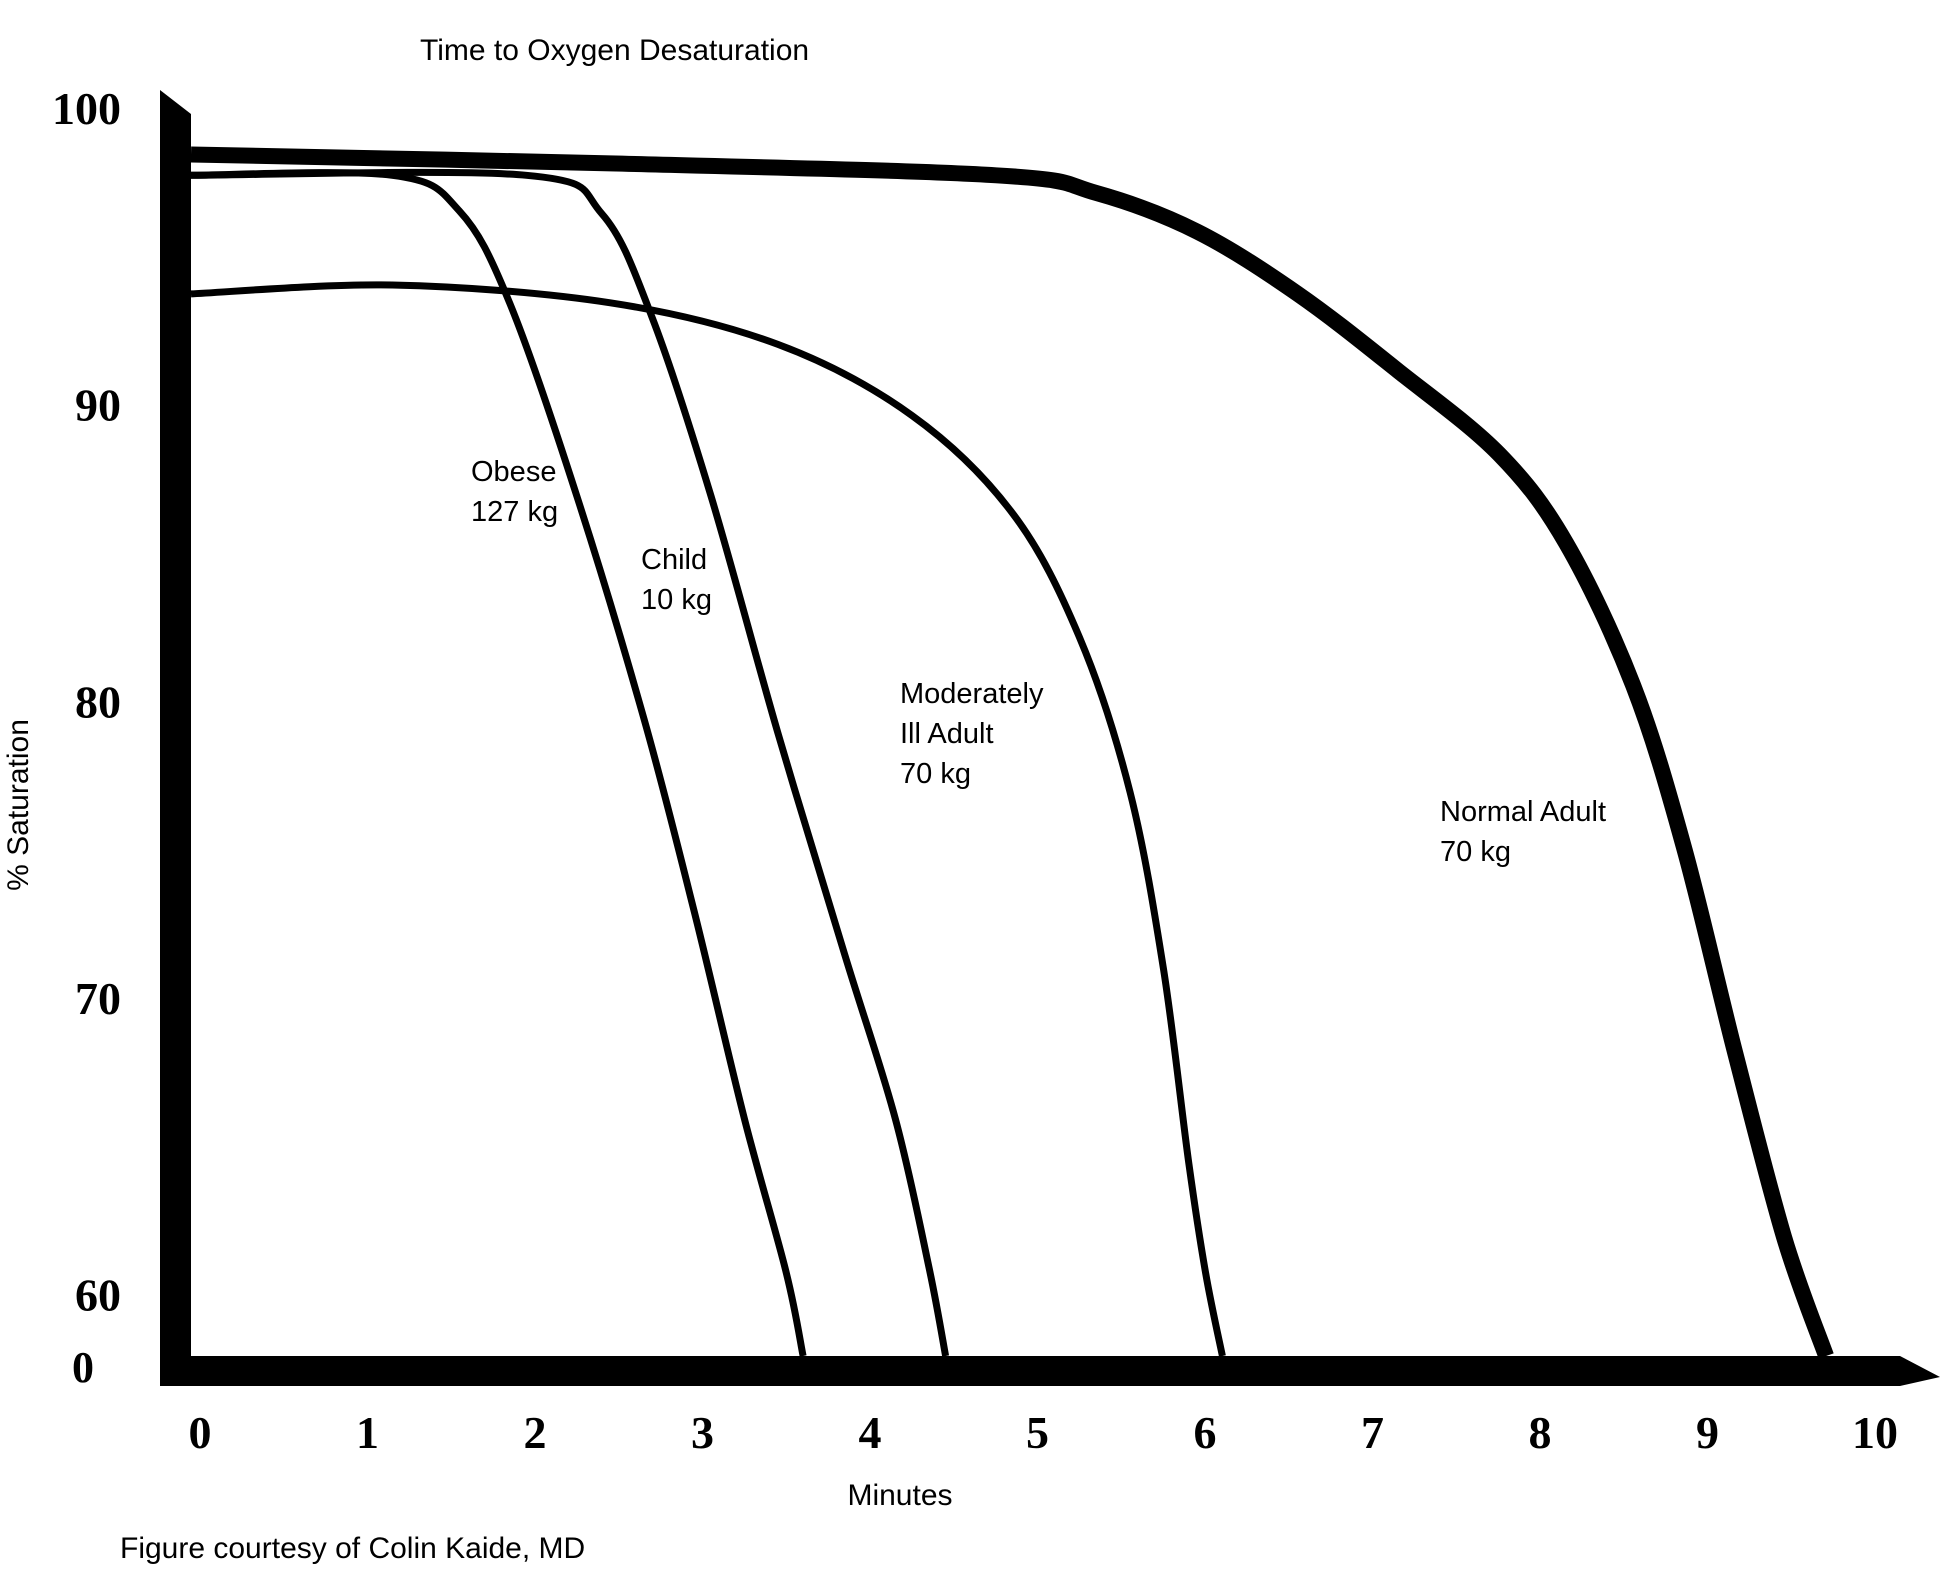 The width and height of the screenshot is (1952, 1589). I want to click on y-tick-label-2: 80, so click(98, 701).